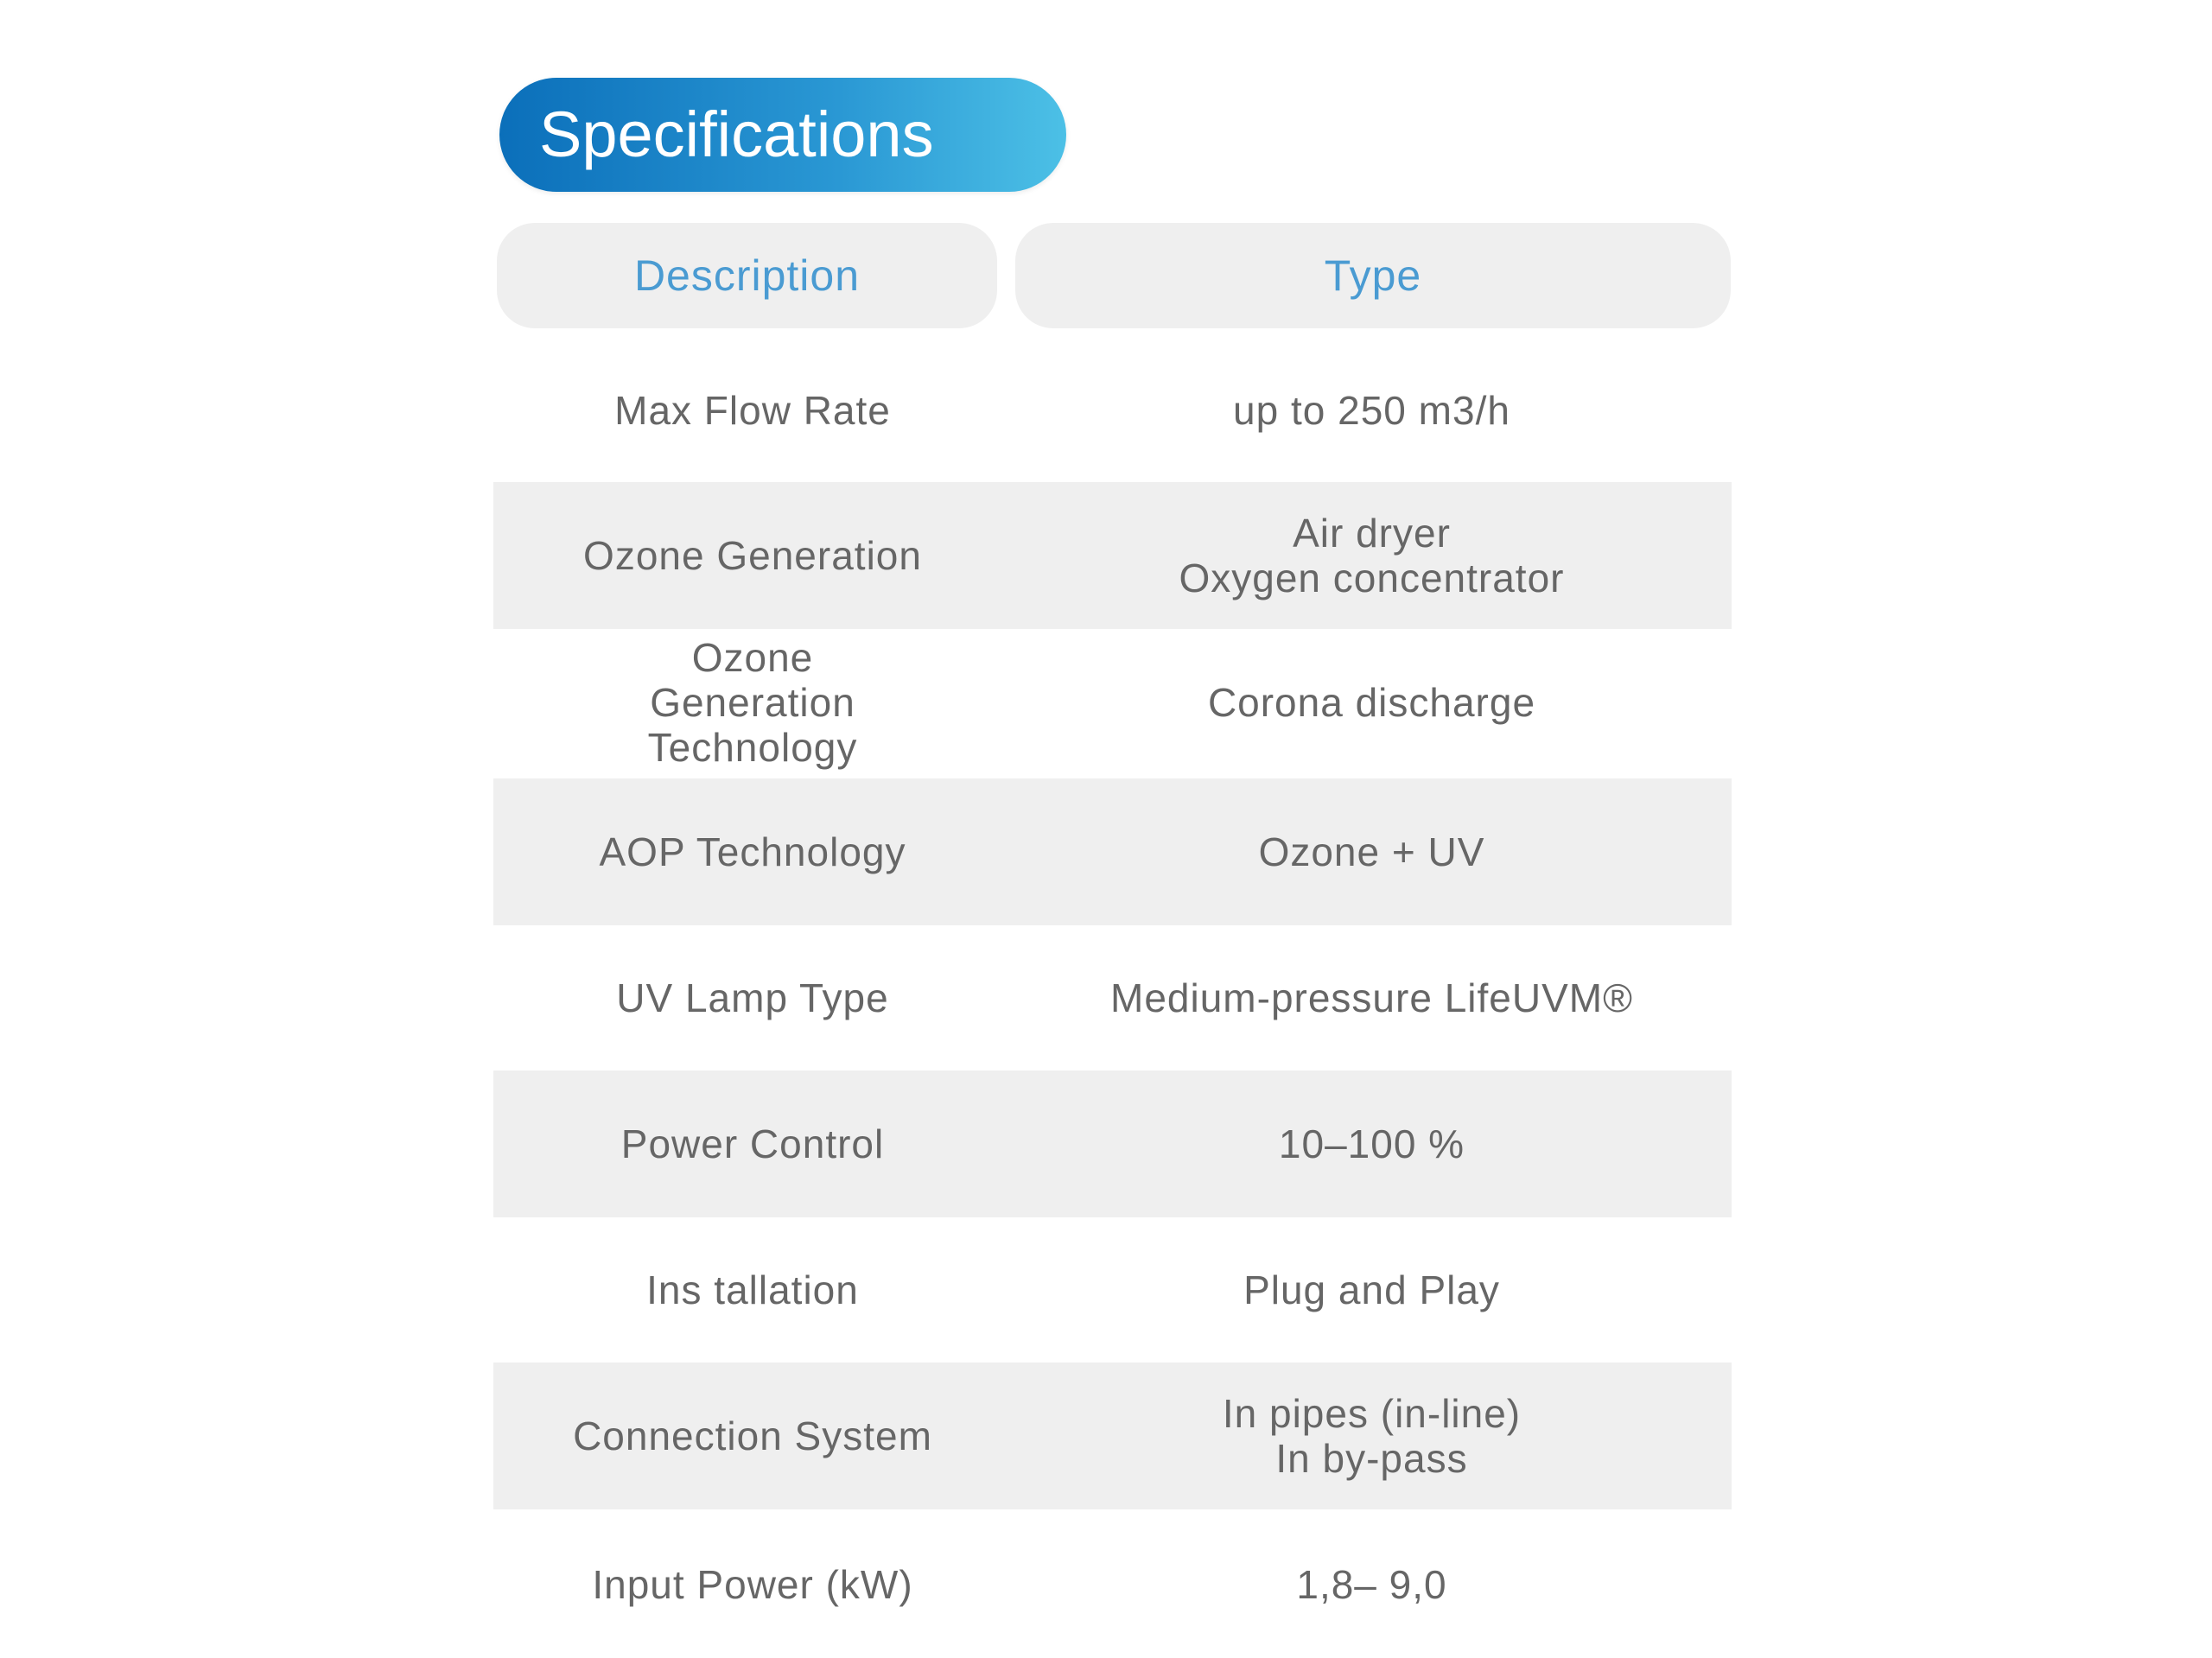 The height and width of the screenshot is (1658, 2212). I want to click on row-type: up to 250 m3/h, so click(1371, 410).